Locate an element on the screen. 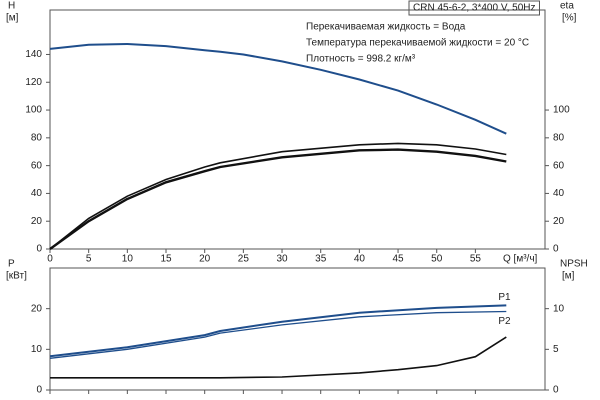  y-tick-label: 140 is located at coordinates (33, 54).